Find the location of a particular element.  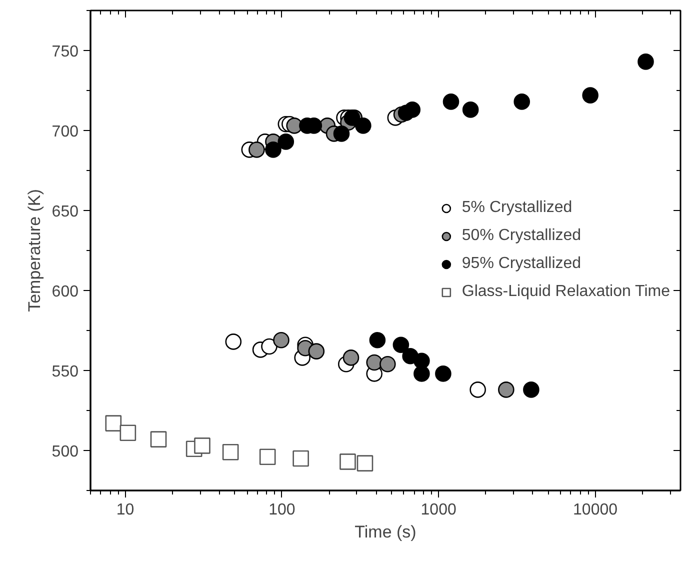

x-tick-label: 1000 is located at coordinates (438, 510).